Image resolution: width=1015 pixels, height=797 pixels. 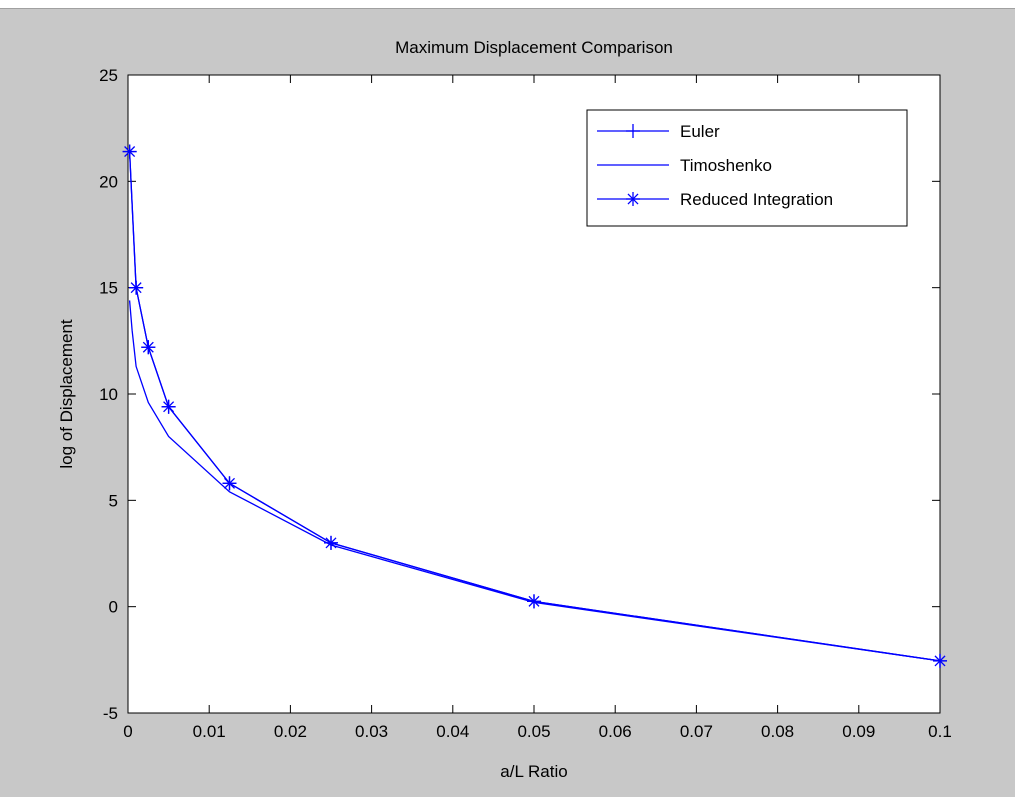 I want to click on x-tick-label: 0.03, so click(x=371, y=731).